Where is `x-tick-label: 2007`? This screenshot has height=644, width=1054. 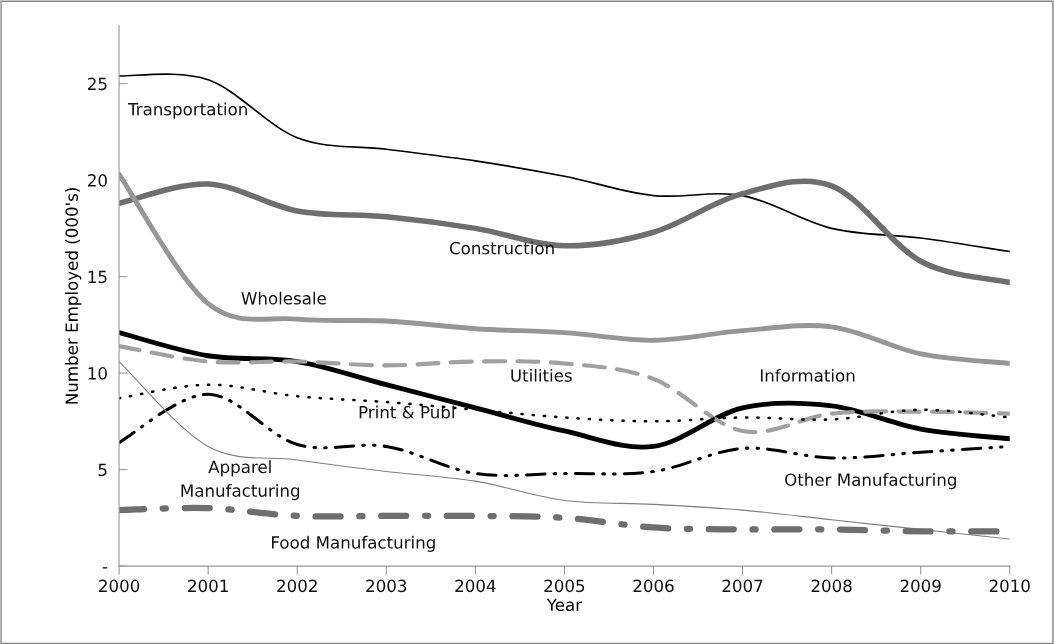 x-tick-label: 2007 is located at coordinates (742, 586).